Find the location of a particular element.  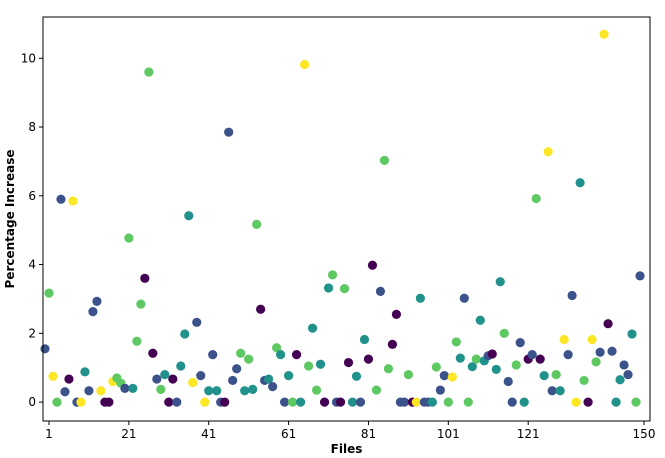

x-tick-label: 41 is located at coordinates (208, 434).